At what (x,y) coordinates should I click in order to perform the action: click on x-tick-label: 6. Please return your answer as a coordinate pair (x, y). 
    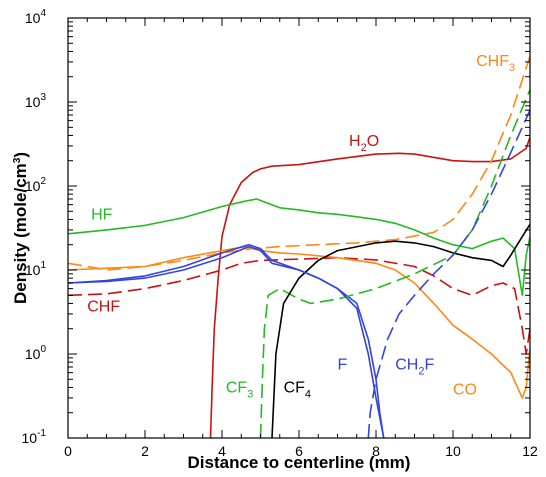
    Looking at the image, I should click on (299, 451).